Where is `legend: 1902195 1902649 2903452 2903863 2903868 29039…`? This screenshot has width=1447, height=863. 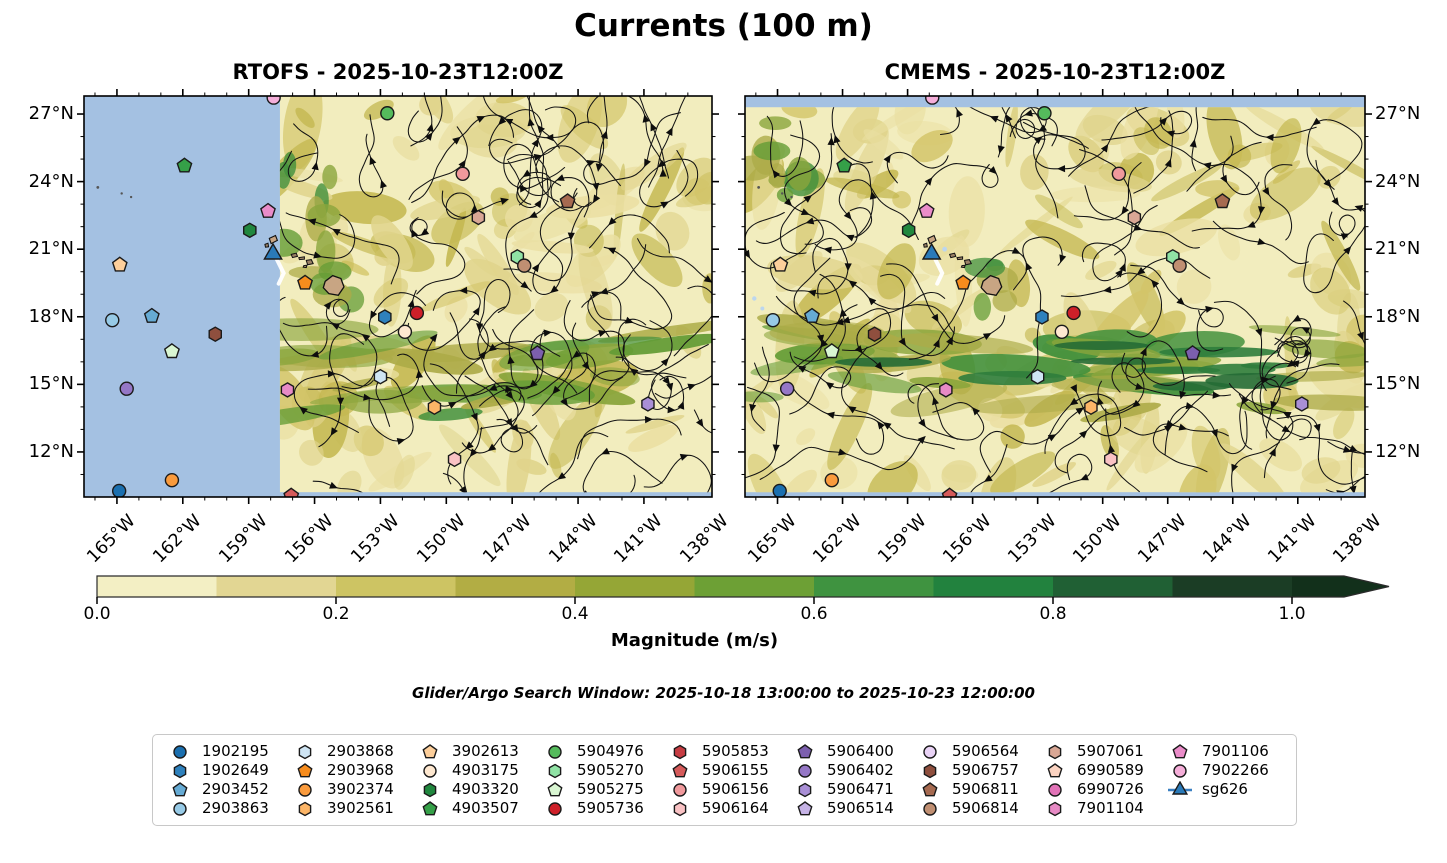 legend: 1902195 1902649 2903452 2903863 2903868 29039… is located at coordinates (724, 780).